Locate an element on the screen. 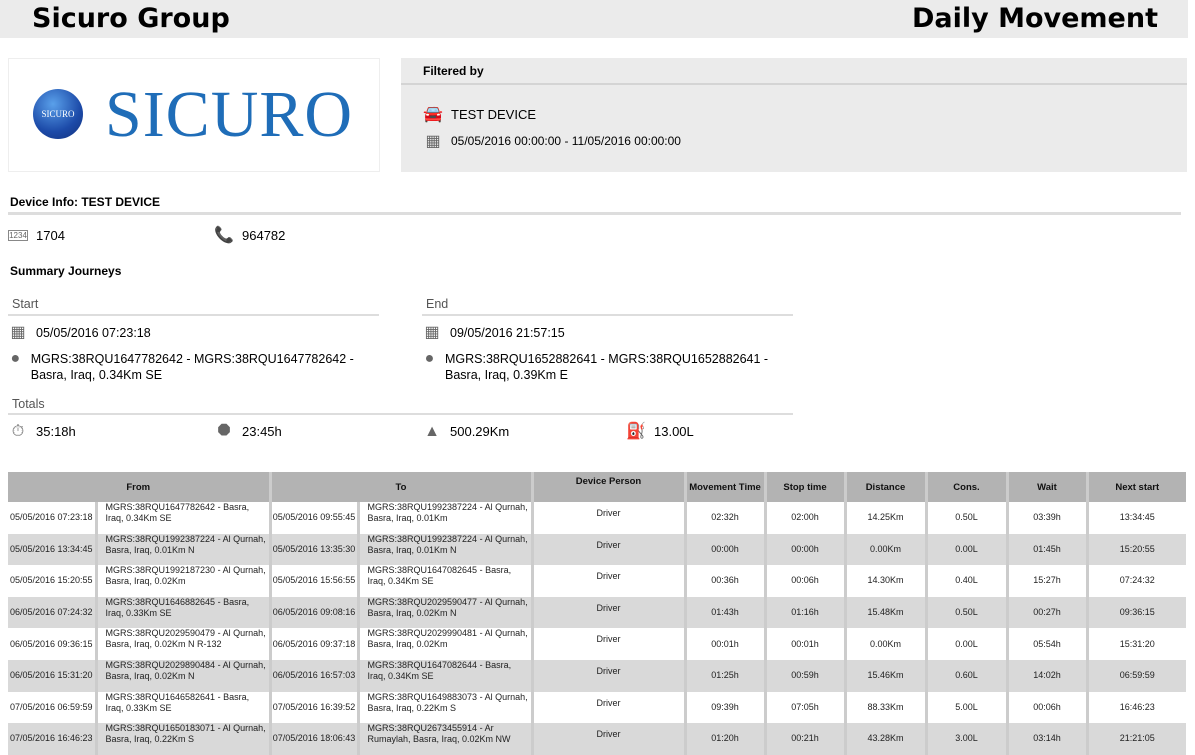  consumption: 0.50L is located at coordinates (967, 518).